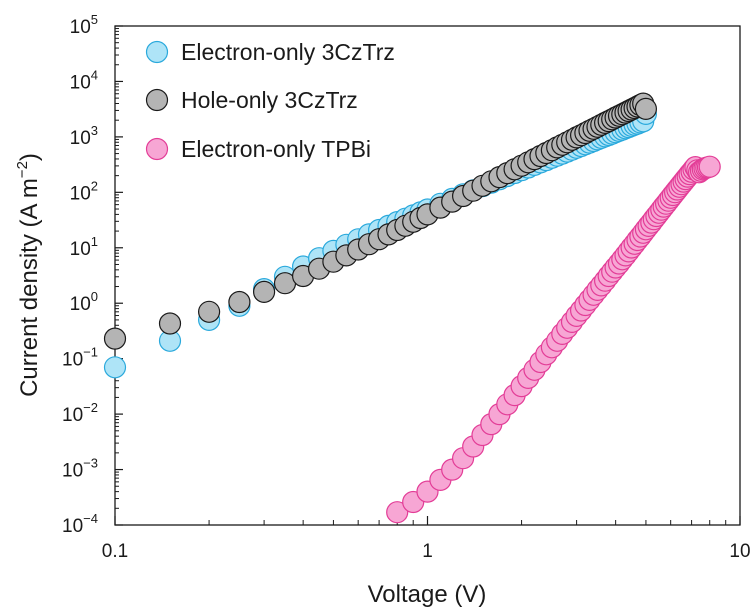  Describe the element at coordinates (427, 551) in the screenshot. I see `x-tick-label: 1` at that location.